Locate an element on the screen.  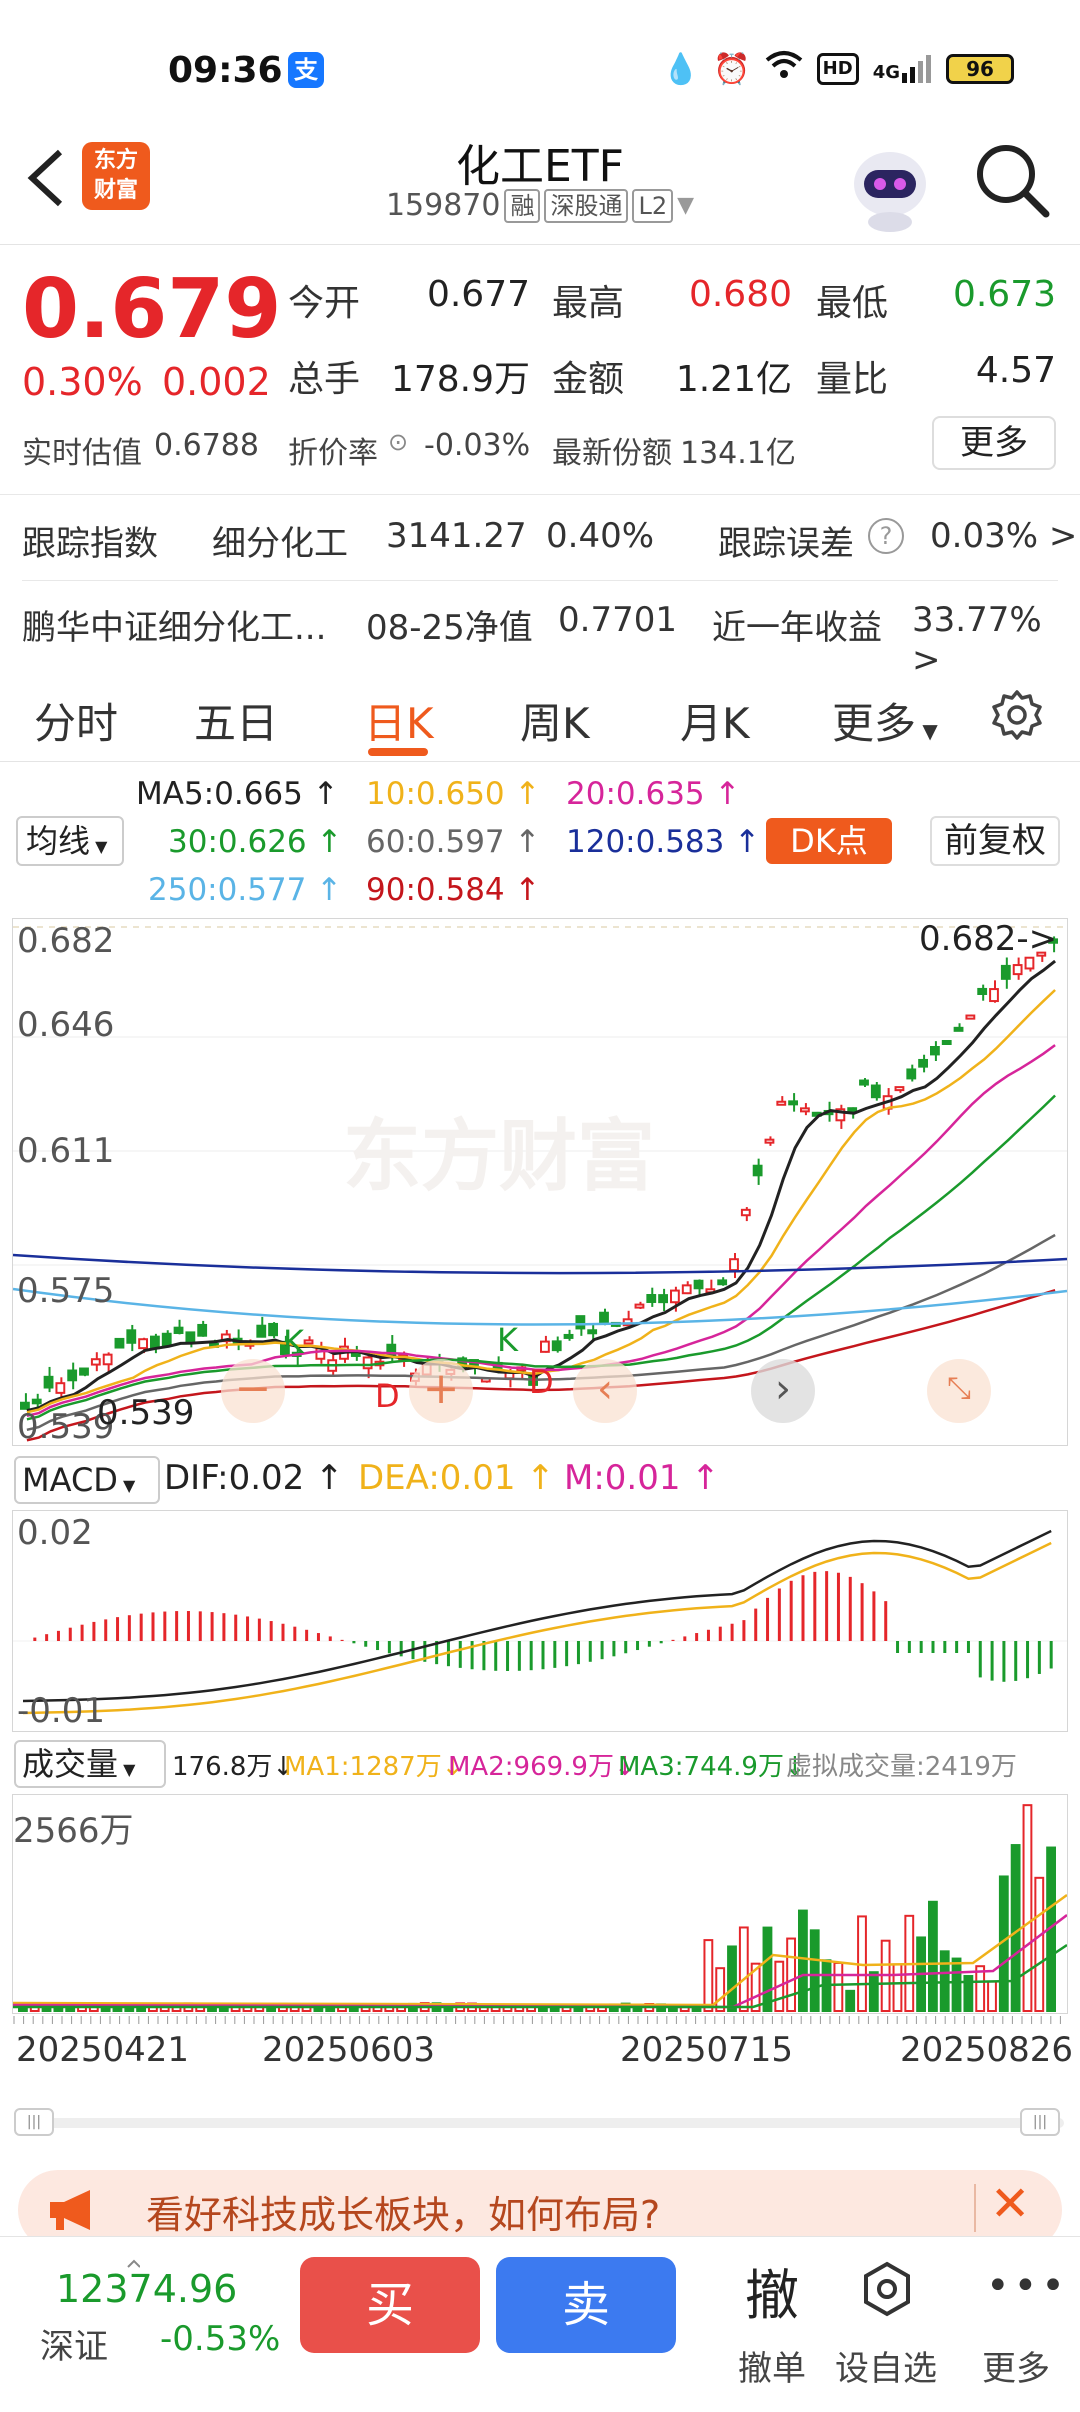
tab-weekly-k: 周K is located at coordinates (555, 723).